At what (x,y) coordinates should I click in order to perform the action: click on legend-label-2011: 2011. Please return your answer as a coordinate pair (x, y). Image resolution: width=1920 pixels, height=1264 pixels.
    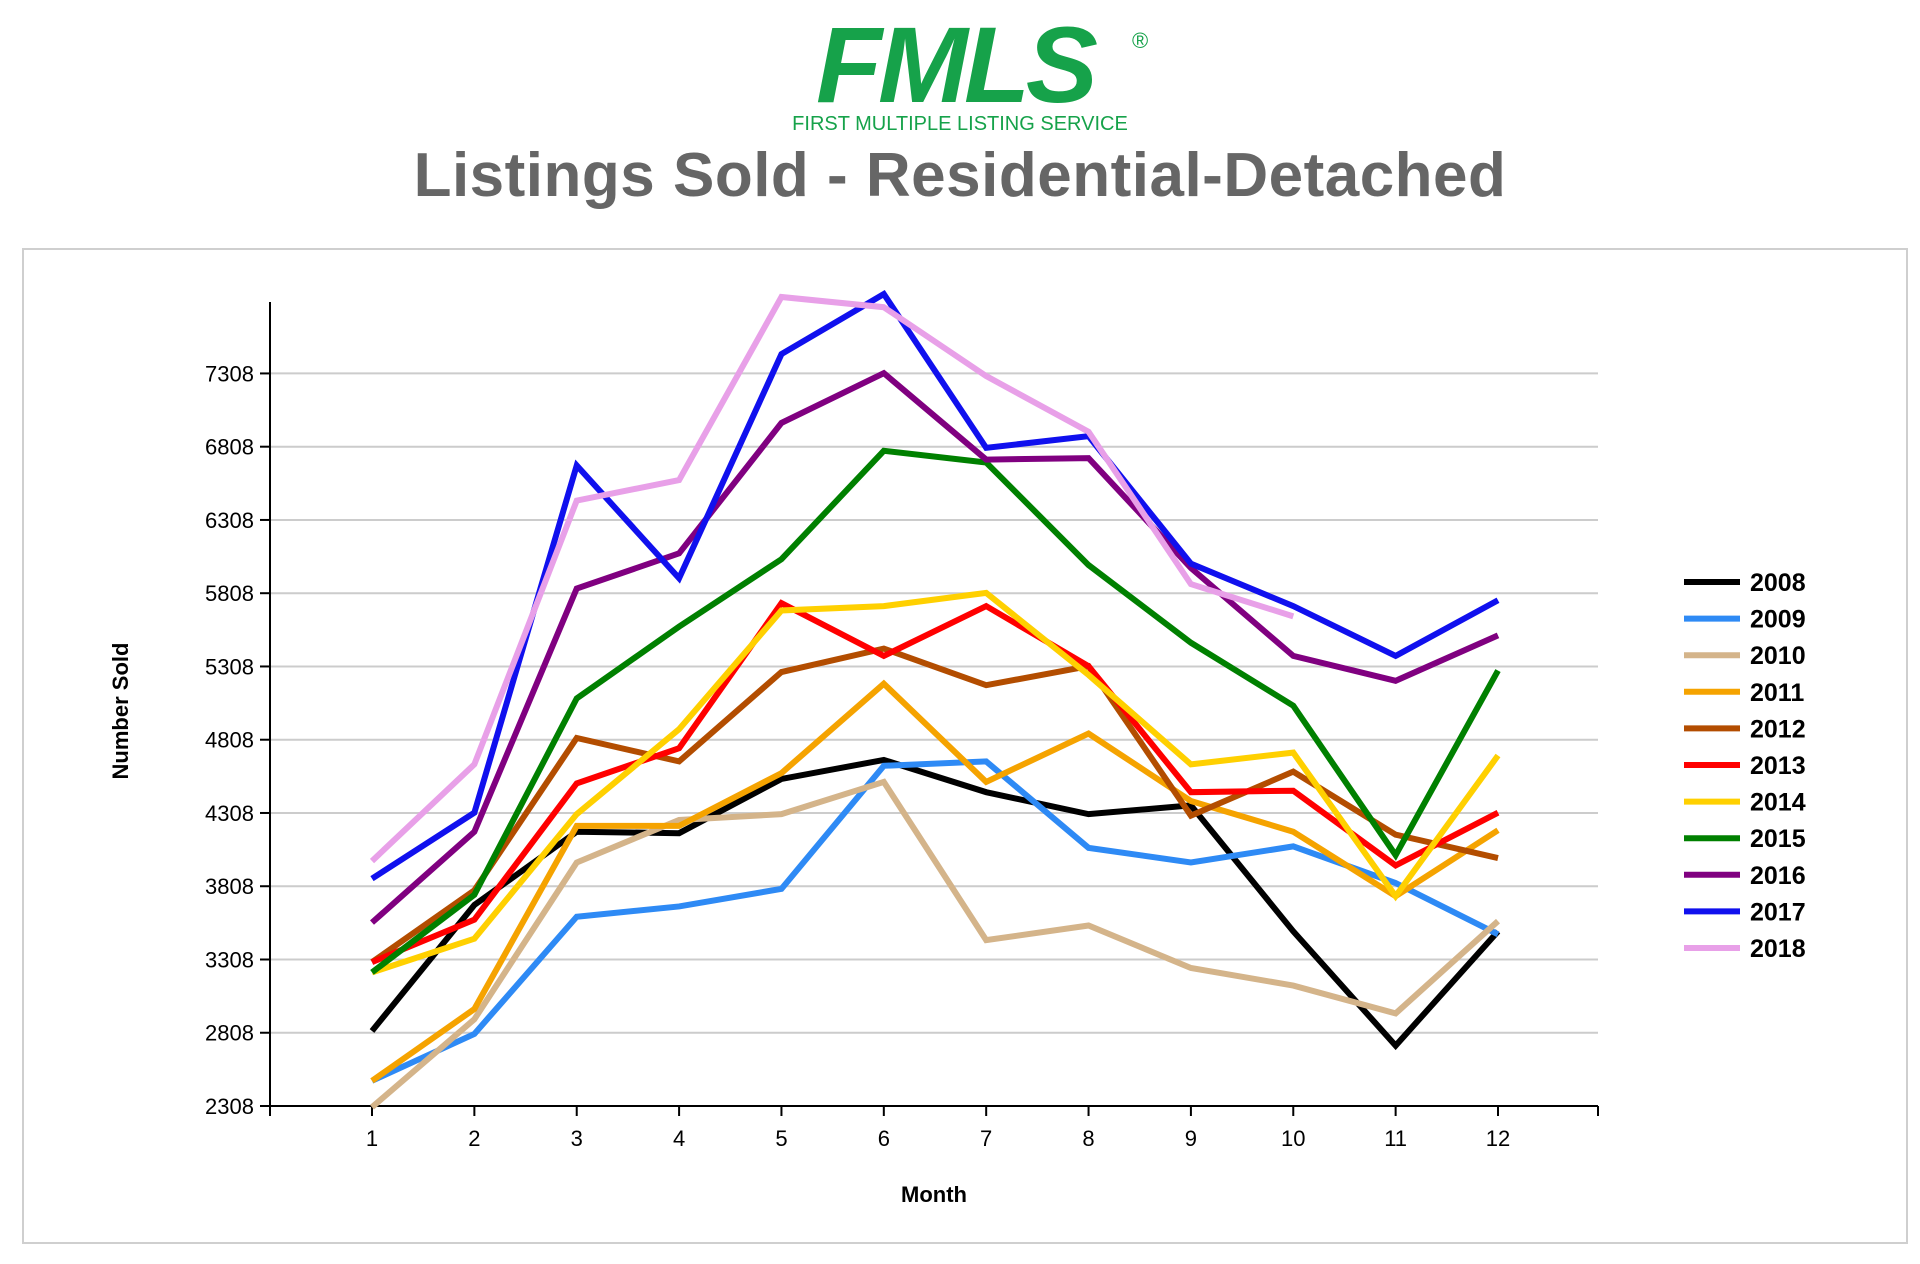
    Looking at the image, I should click on (1777, 693).